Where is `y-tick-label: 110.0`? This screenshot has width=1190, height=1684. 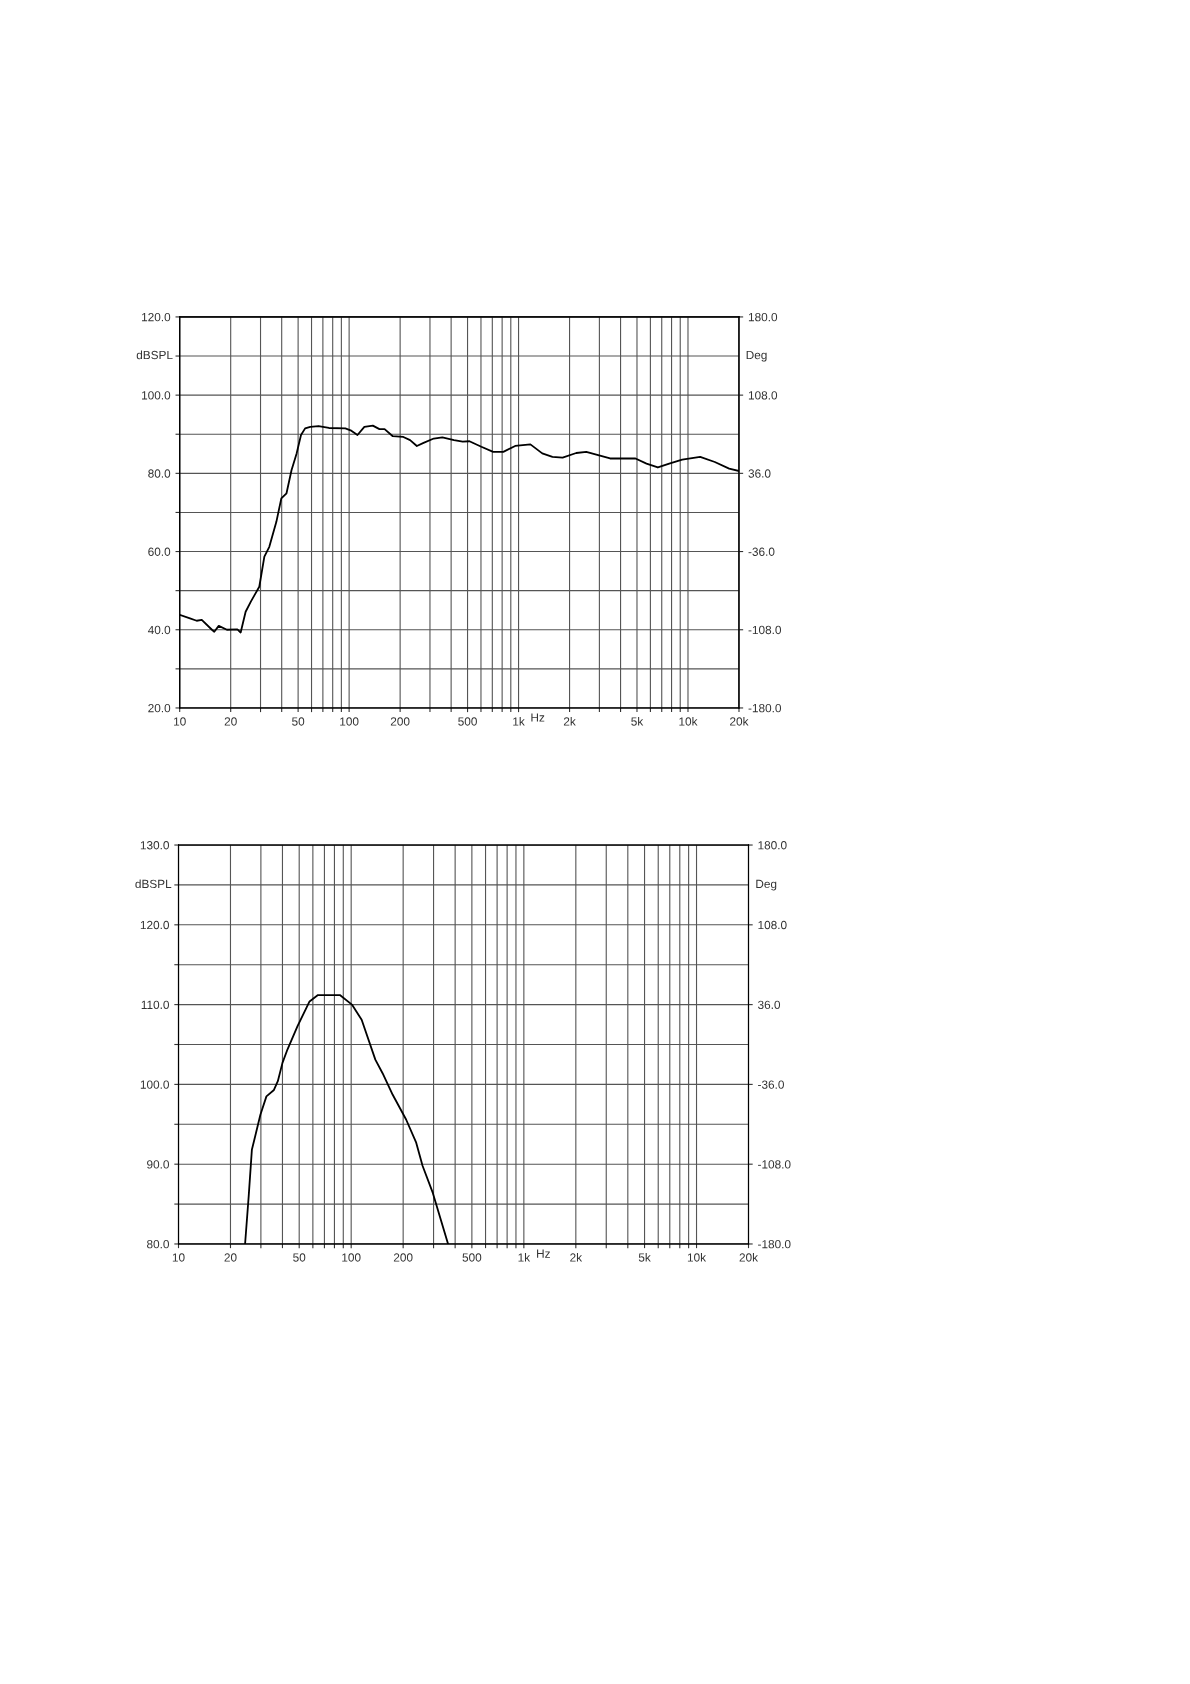 y-tick-label: 110.0 is located at coordinates (155, 1004).